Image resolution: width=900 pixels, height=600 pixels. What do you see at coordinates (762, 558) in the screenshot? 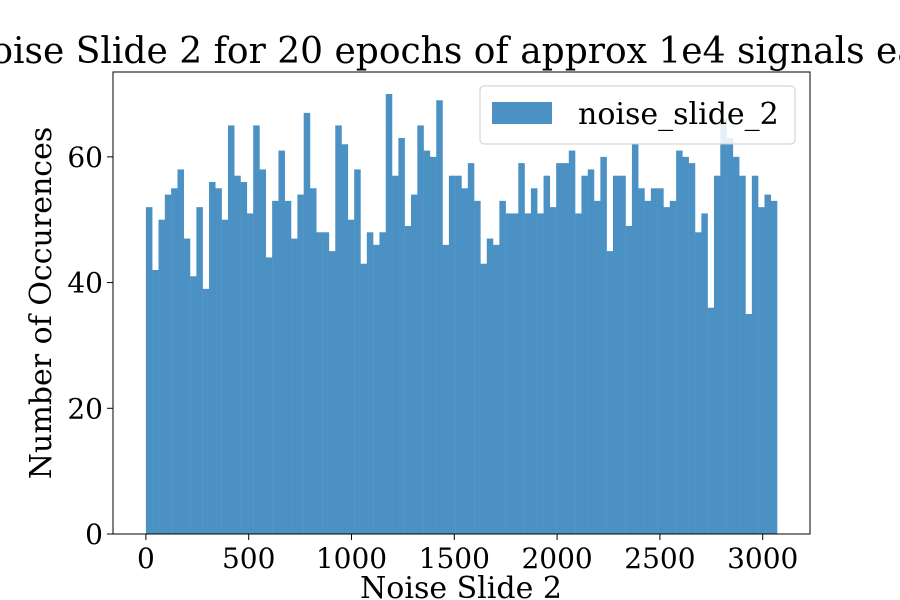
I see `x-tick-label: 3000` at bounding box center [762, 558].